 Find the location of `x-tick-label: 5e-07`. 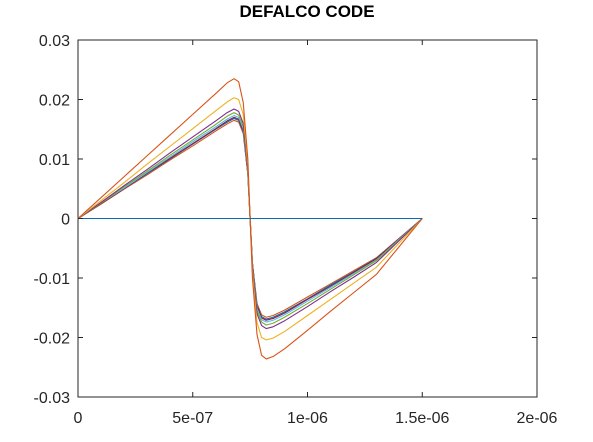

x-tick-label: 5e-07 is located at coordinates (192, 418).